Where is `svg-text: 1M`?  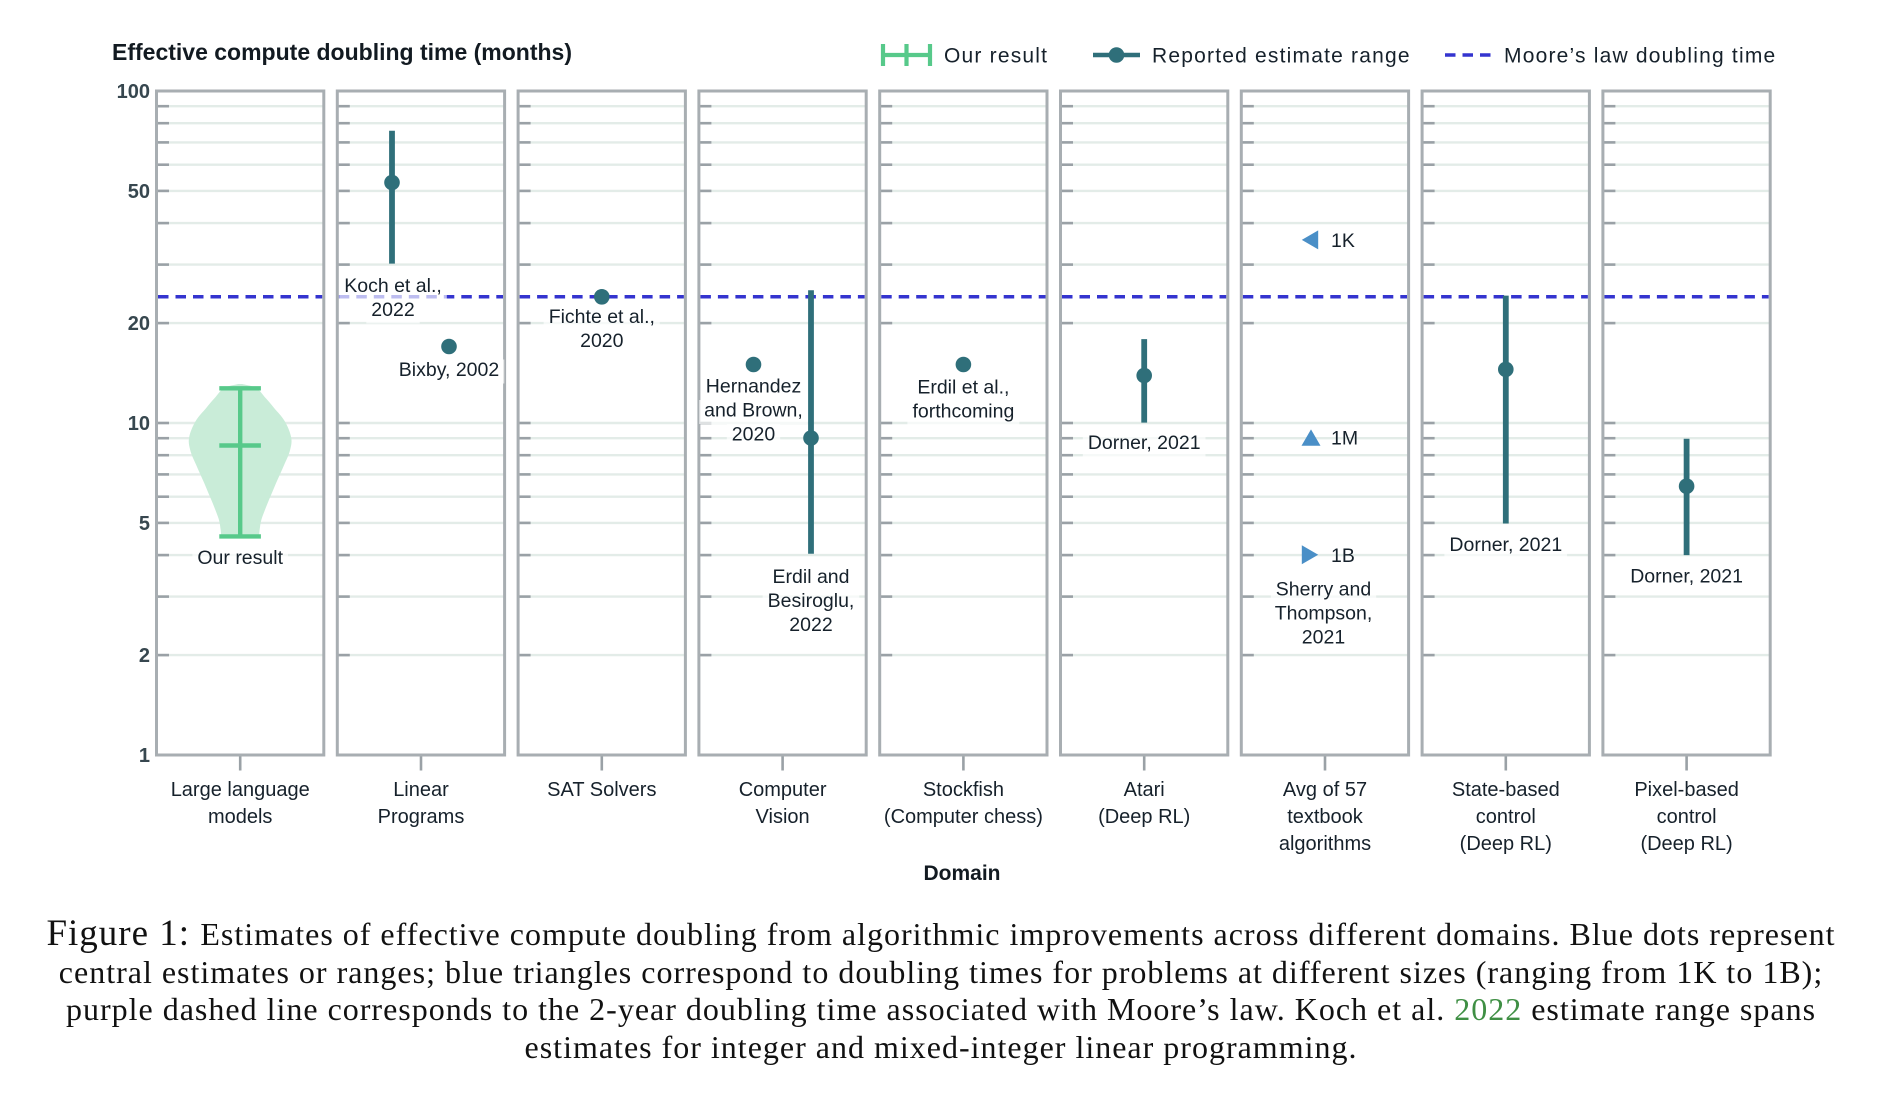
svg-text: 1M is located at coordinates (1344, 439).